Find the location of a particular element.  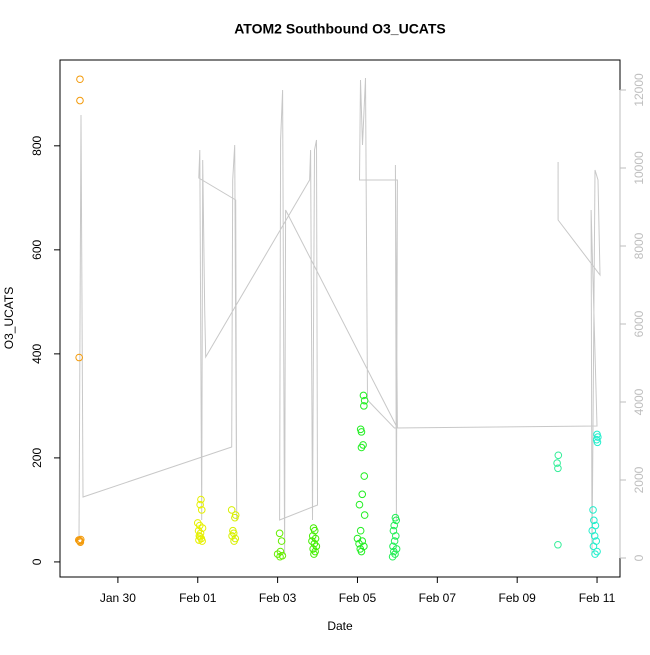

chart-title: ATOM2 Southbound O3_UCATS is located at coordinates (340, 29).